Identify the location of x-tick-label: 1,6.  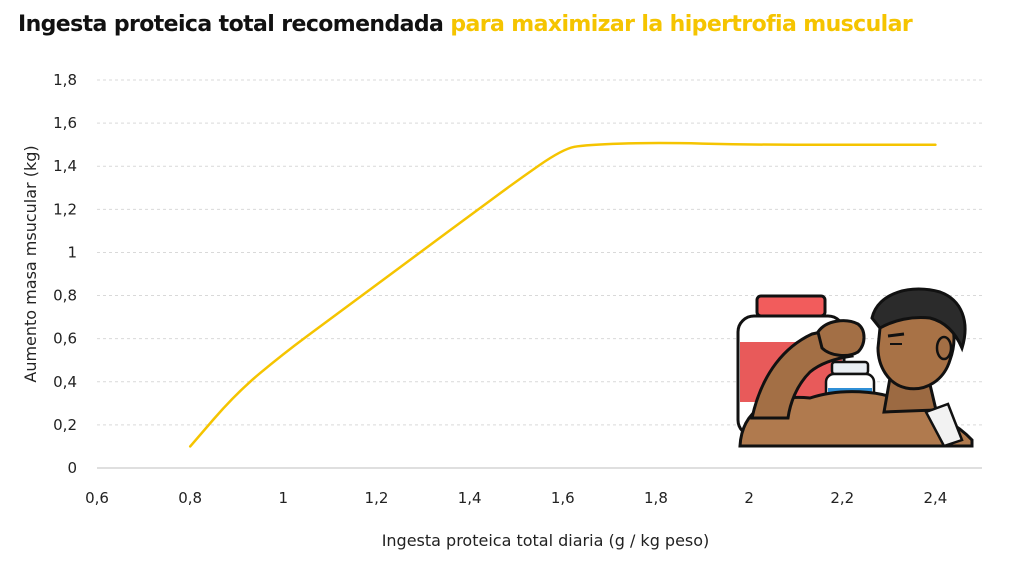
(563, 498).